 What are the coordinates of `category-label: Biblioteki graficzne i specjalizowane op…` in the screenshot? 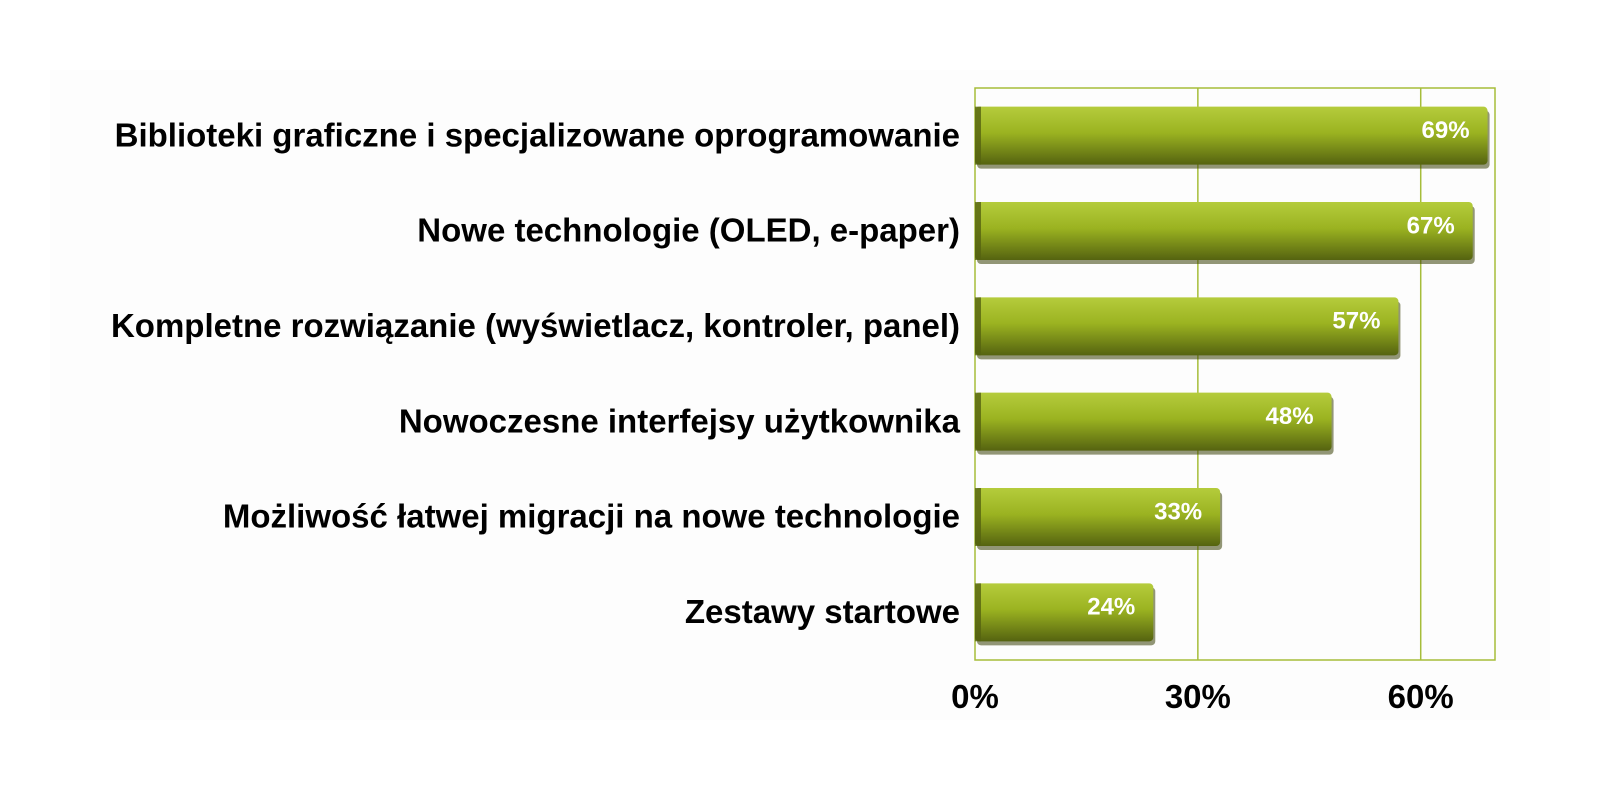 It's located at (537, 134).